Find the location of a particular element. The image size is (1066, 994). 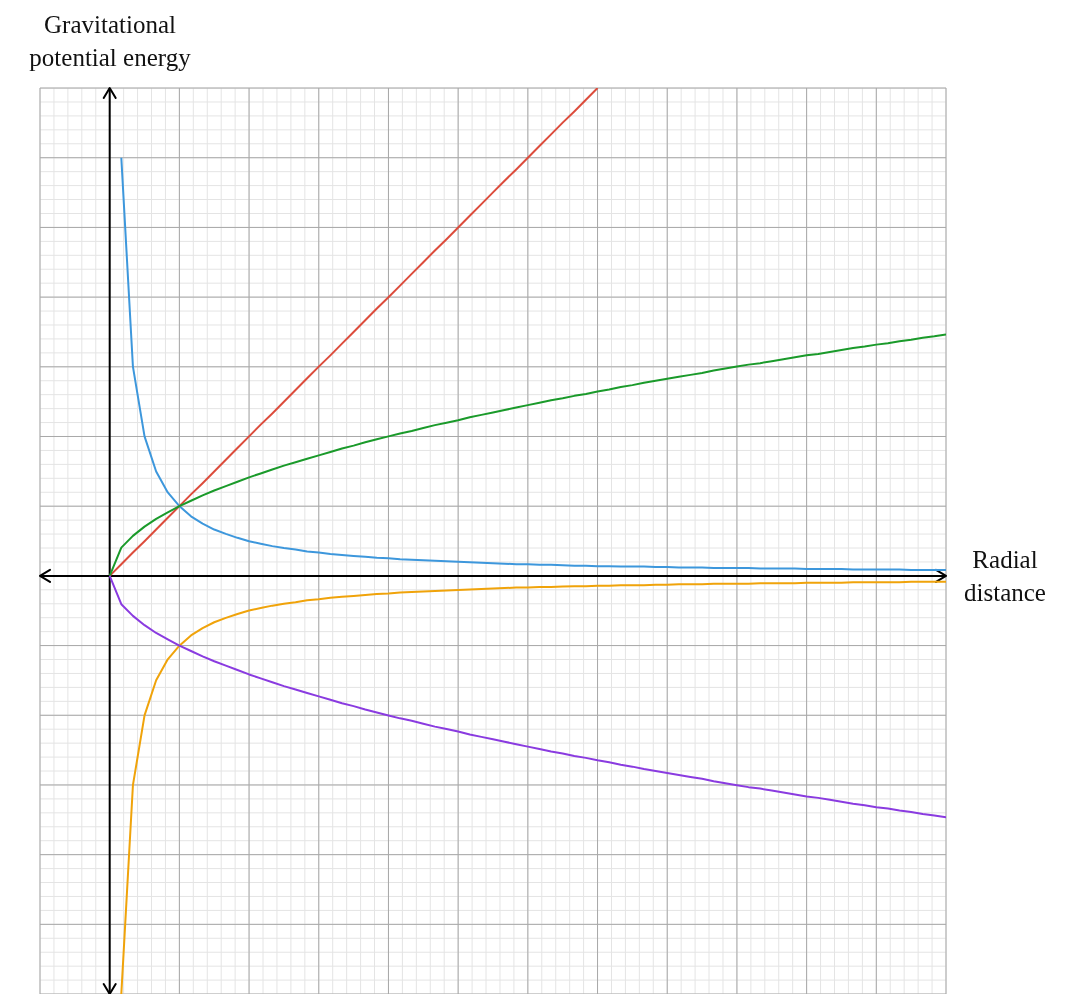

x-axis-title: Radial distance is located at coordinates (1005, 576).